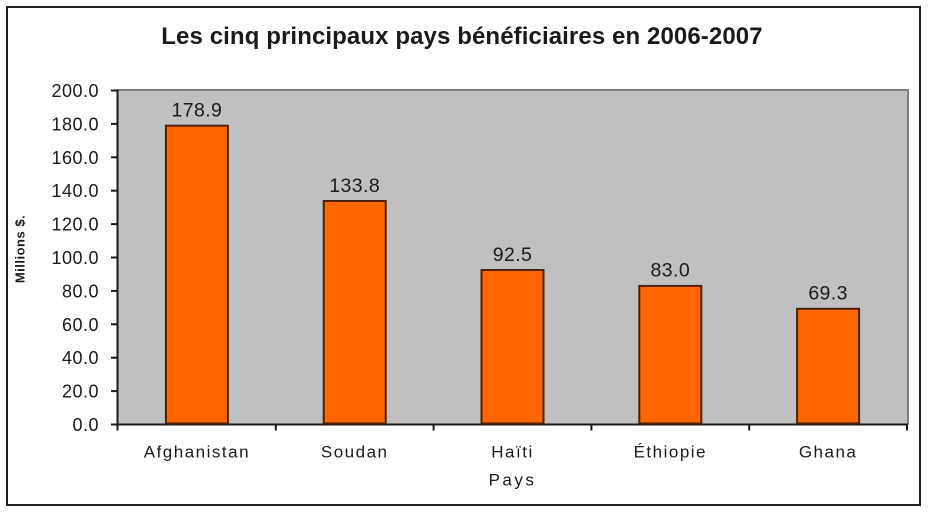 The height and width of the screenshot is (517, 928). Describe the element at coordinates (197, 452) in the screenshot. I see `svg-text: Afghanistan` at that location.